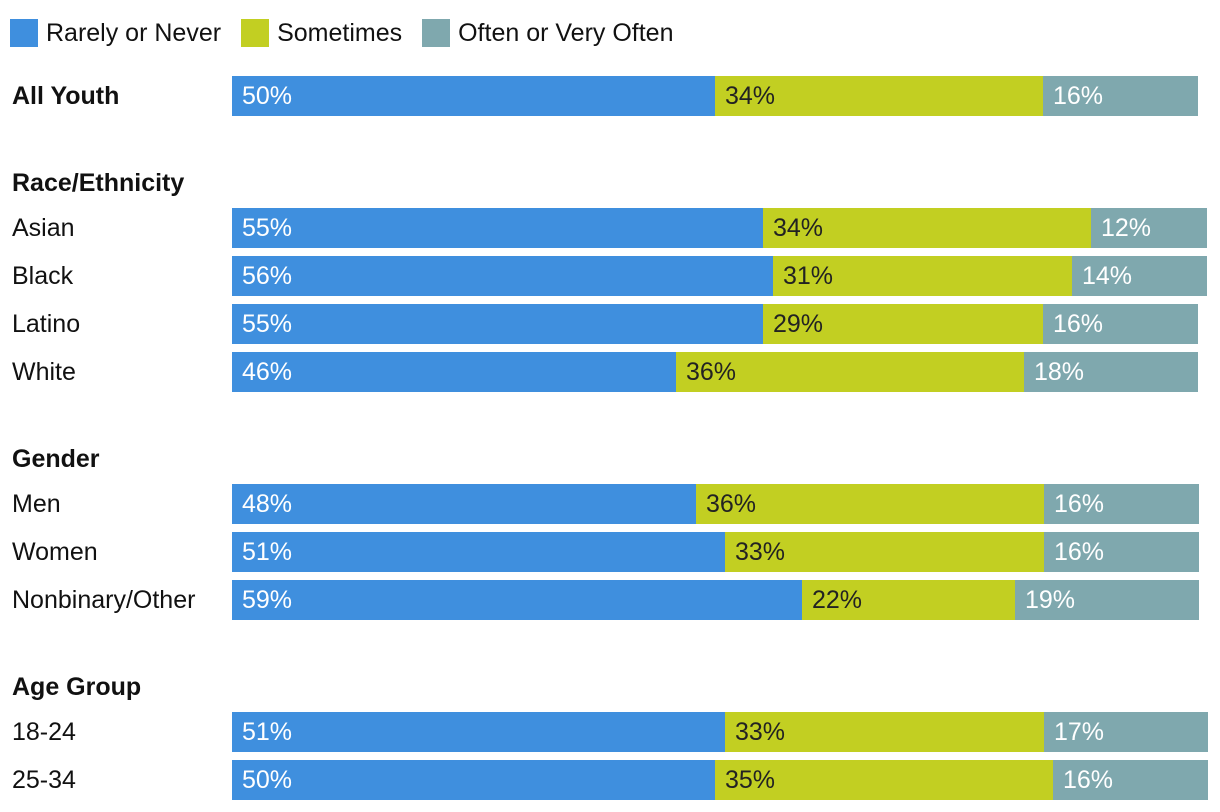 The height and width of the screenshot is (812, 1220). I want to click on bar-segment-rarely-never: 48%, so click(464, 504).